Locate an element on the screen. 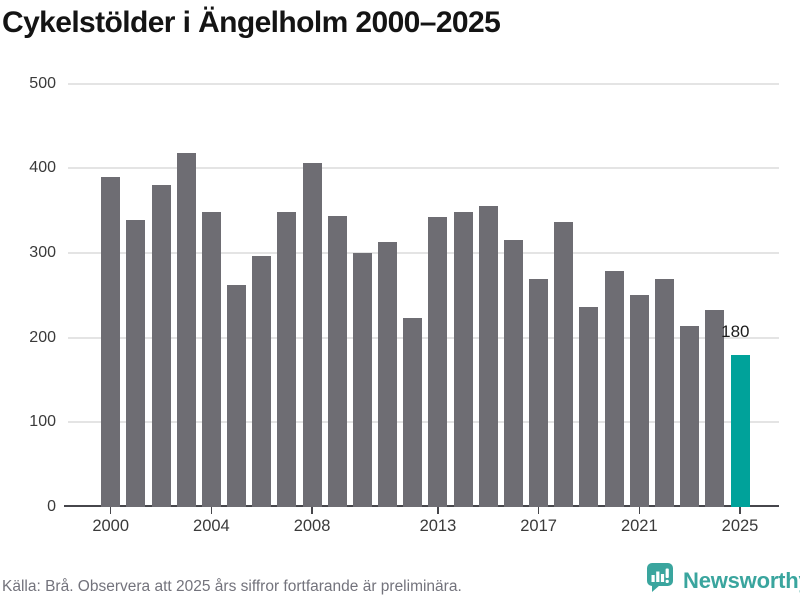 Image resolution: width=800 pixels, height=600 pixels. y-axis-label: 300 is located at coordinates (42, 252).